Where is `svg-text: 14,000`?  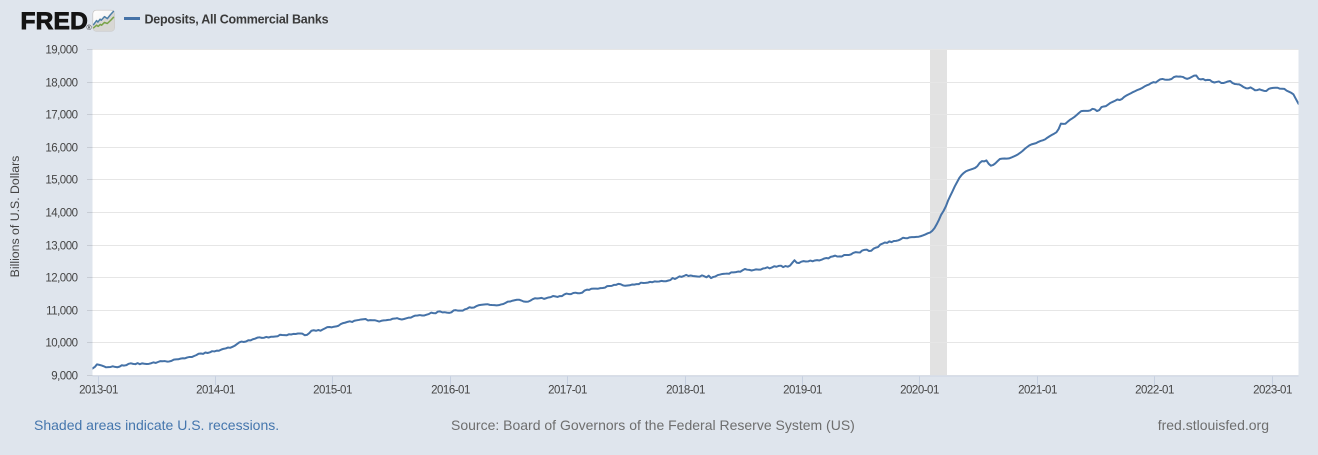
svg-text: 14,000 is located at coordinates (61, 214).